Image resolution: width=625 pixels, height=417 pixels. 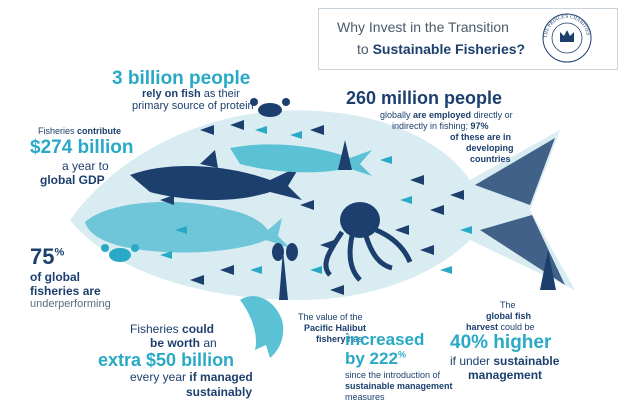 I want to click on stat-halibut-l3-bold: fishery, so click(x=331, y=339).